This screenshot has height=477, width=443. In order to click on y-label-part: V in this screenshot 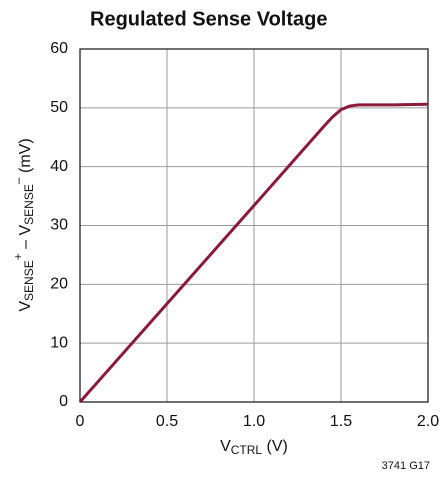, I will do `click(25, 306)`.